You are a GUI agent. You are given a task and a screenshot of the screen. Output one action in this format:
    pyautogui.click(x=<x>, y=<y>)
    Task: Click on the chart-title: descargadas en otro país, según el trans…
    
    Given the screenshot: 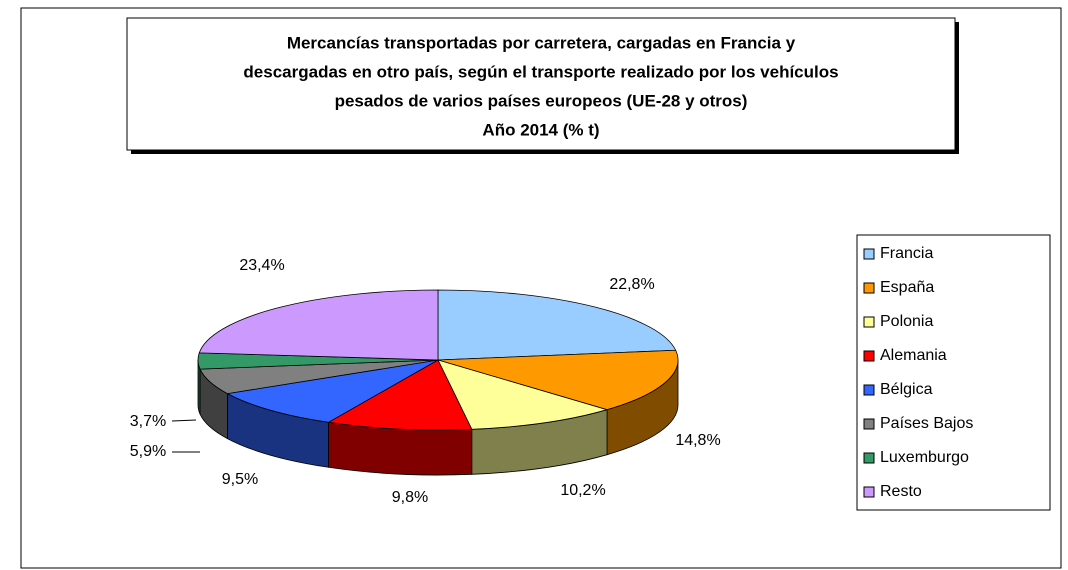 What is the action you would take?
    pyautogui.click(x=540, y=71)
    